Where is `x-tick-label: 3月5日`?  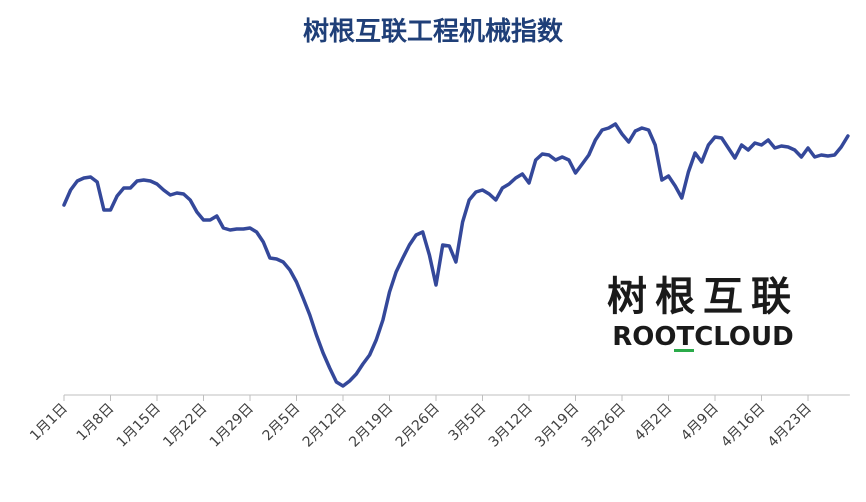
x-tick-label: 3月5日 is located at coordinates (468, 423).